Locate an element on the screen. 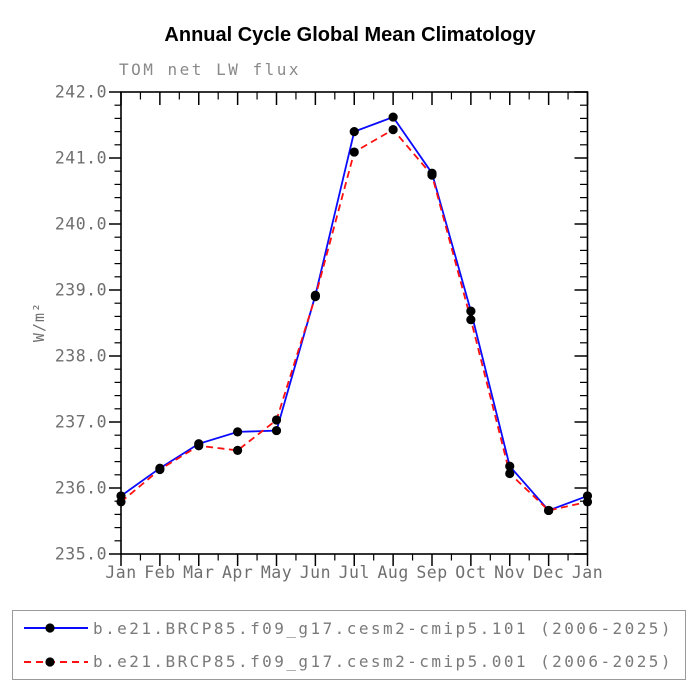 The height and width of the screenshot is (700, 700). x-tick-label: Nov is located at coordinates (509, 572).